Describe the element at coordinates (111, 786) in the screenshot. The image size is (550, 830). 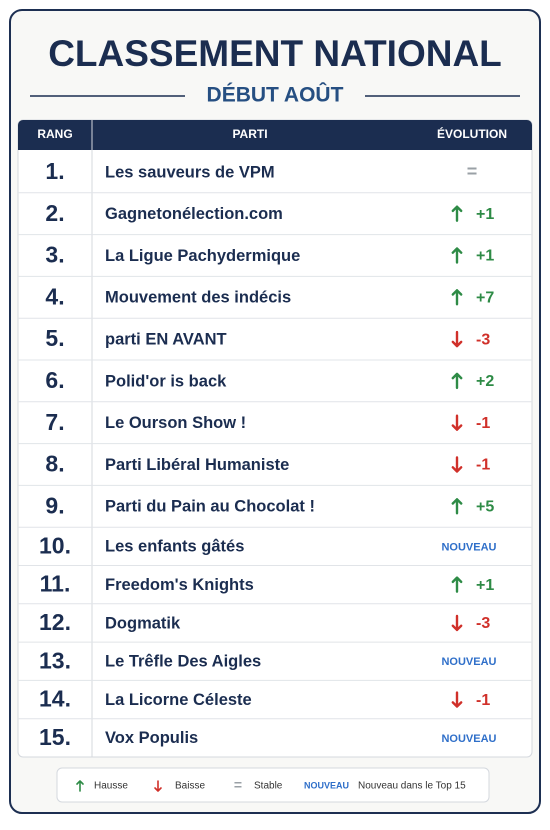
I see `legend-label: Hausse` at that location.